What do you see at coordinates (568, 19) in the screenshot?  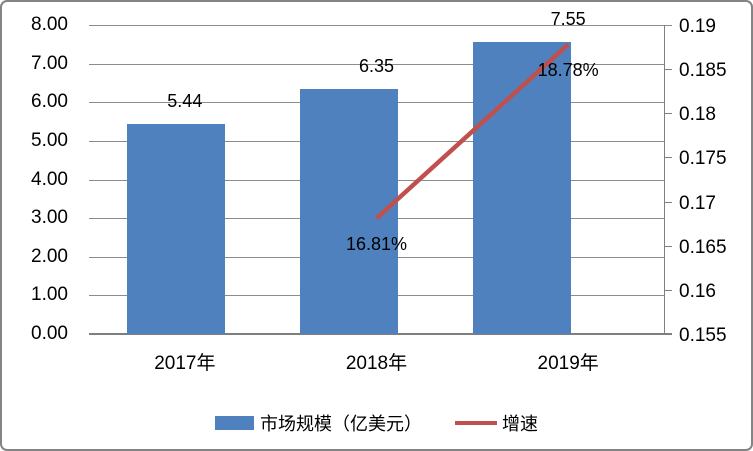 I see `bar-value-label: 7.55` at bounding box center [568, 19].